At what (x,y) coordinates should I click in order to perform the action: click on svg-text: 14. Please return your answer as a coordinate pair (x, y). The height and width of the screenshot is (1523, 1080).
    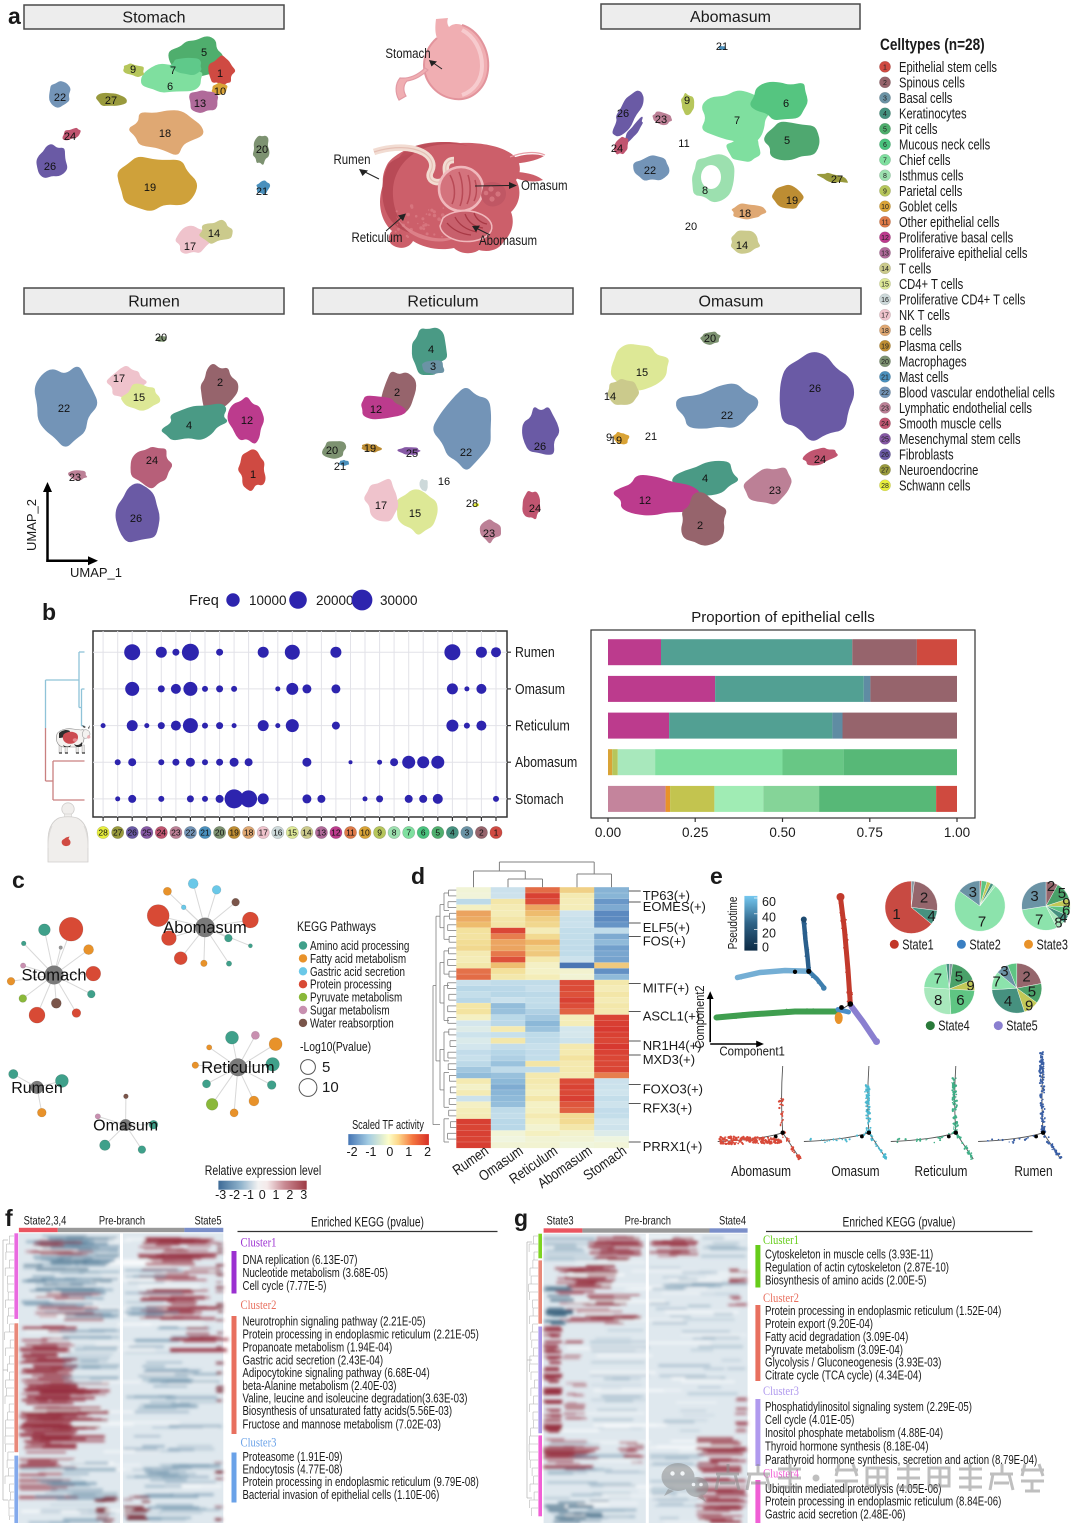
    Looking at the image, I should click on (742, 246).